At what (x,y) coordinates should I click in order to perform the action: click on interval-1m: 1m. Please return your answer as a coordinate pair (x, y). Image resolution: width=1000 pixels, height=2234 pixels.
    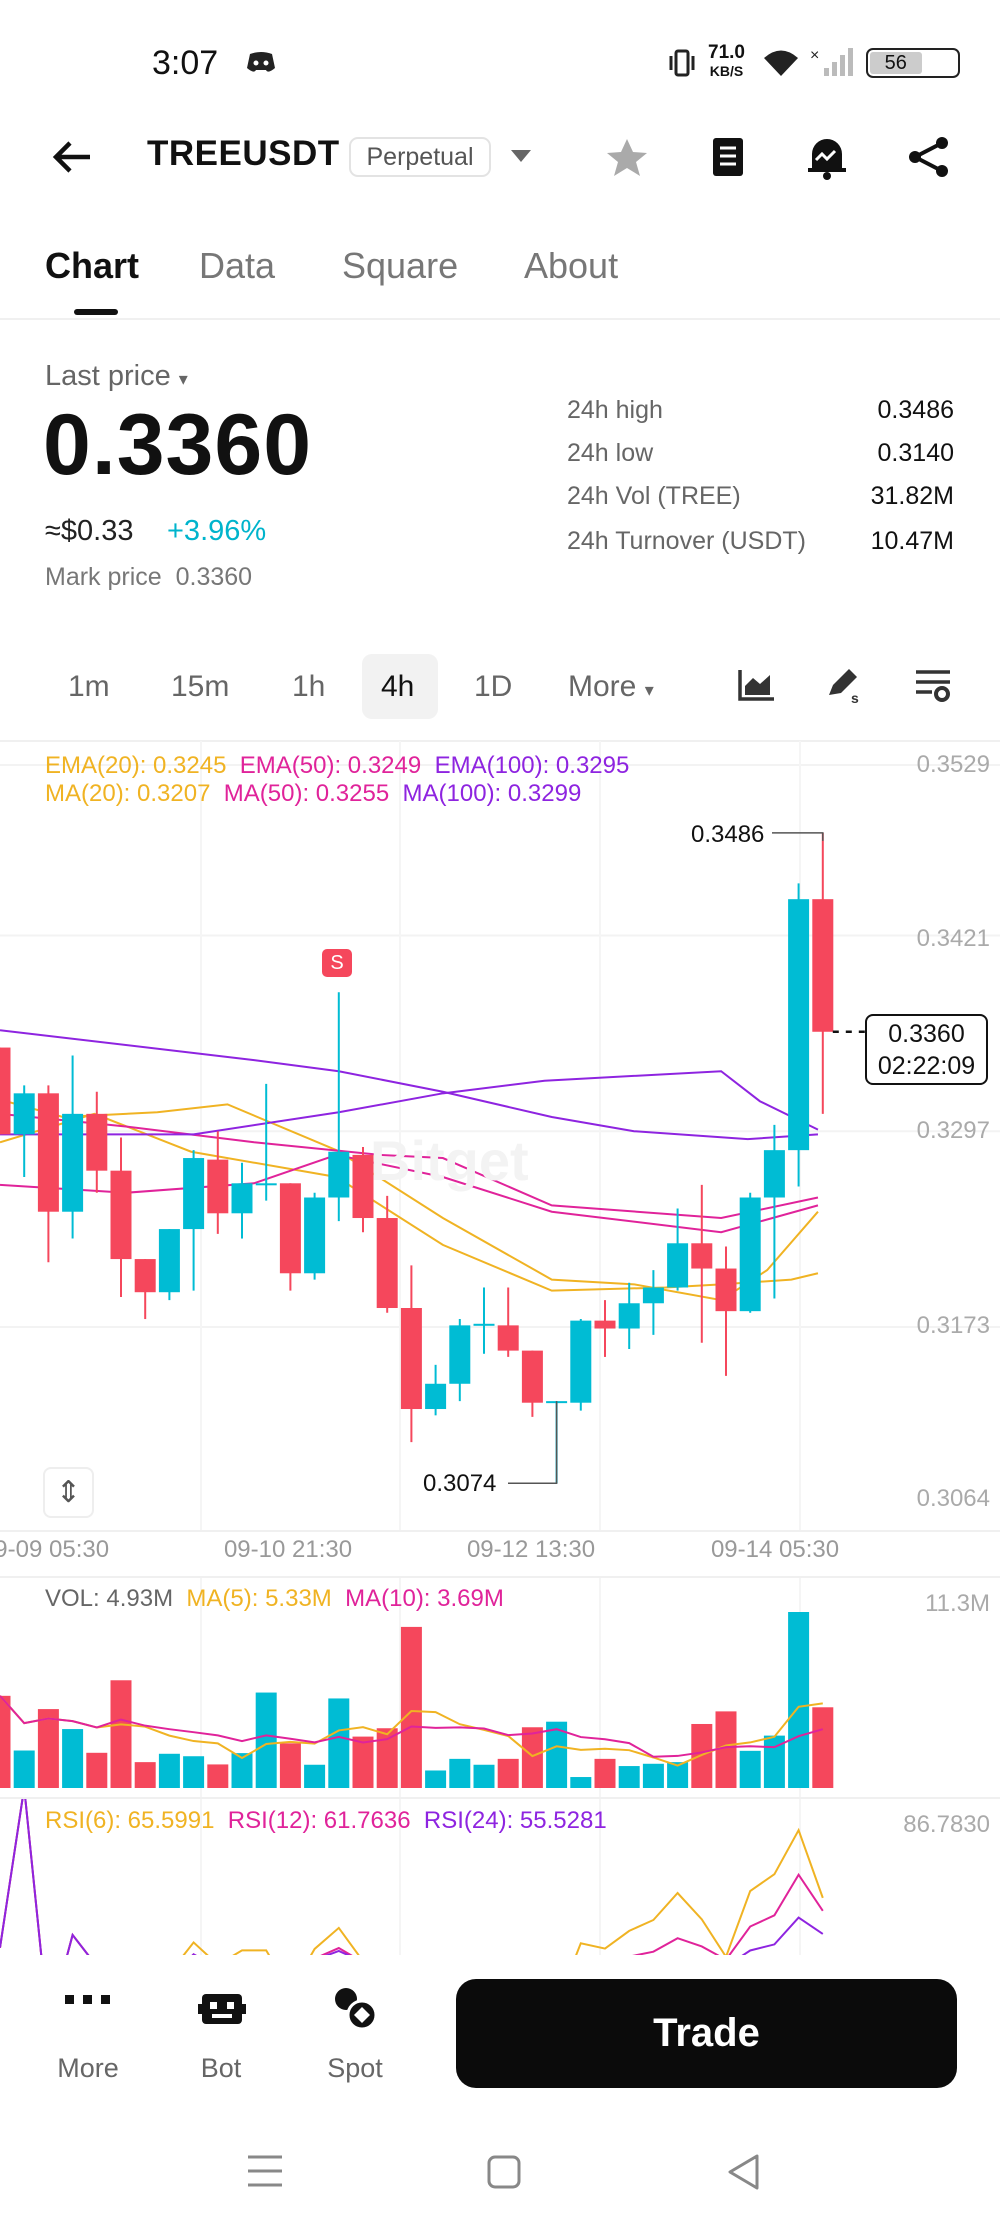
    Looking at the image, I should click on (89, 686).